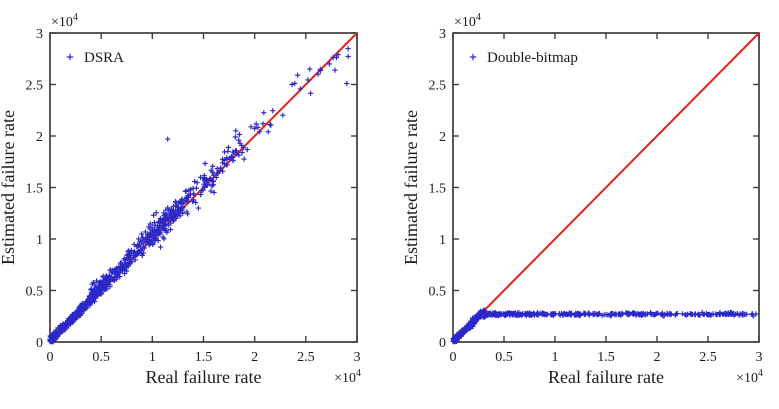 The height and width of the screenshot is (409, 779). I want to click on y-tick-label-right: 3, so click(442, 34).